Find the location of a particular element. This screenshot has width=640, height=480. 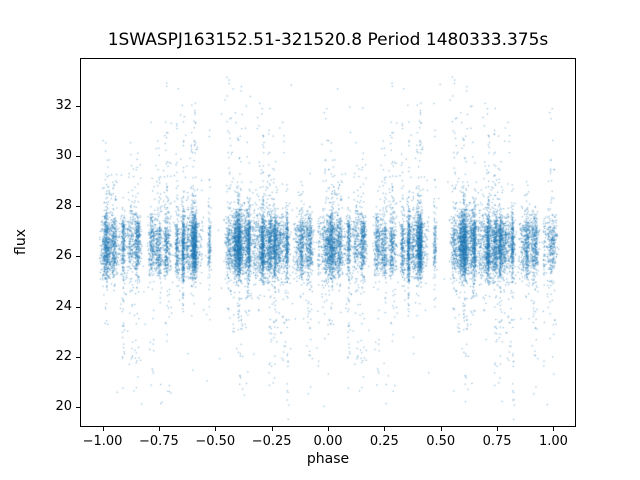

x-tick-label: 0.25 is located at coordinates (384, 441).